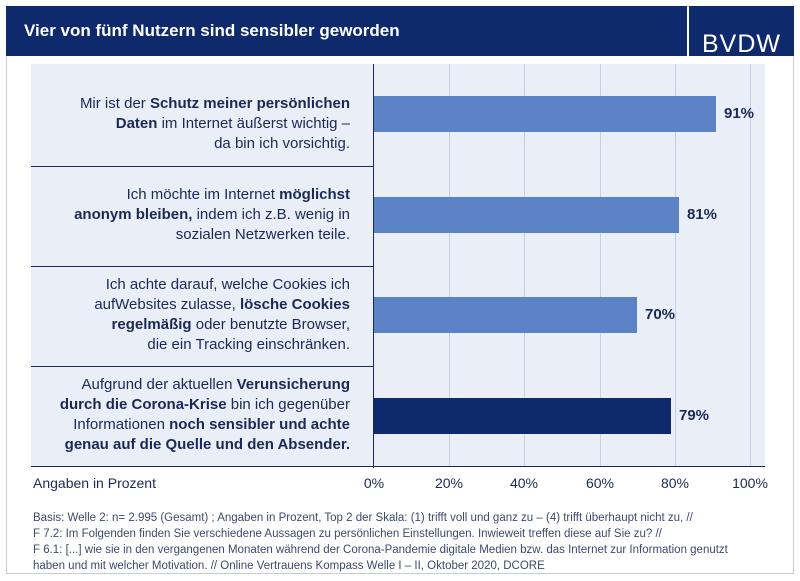 The height and width of the screenshot is (581, 800). I want to click on x-tick-label: 100%, so click(750, 483).